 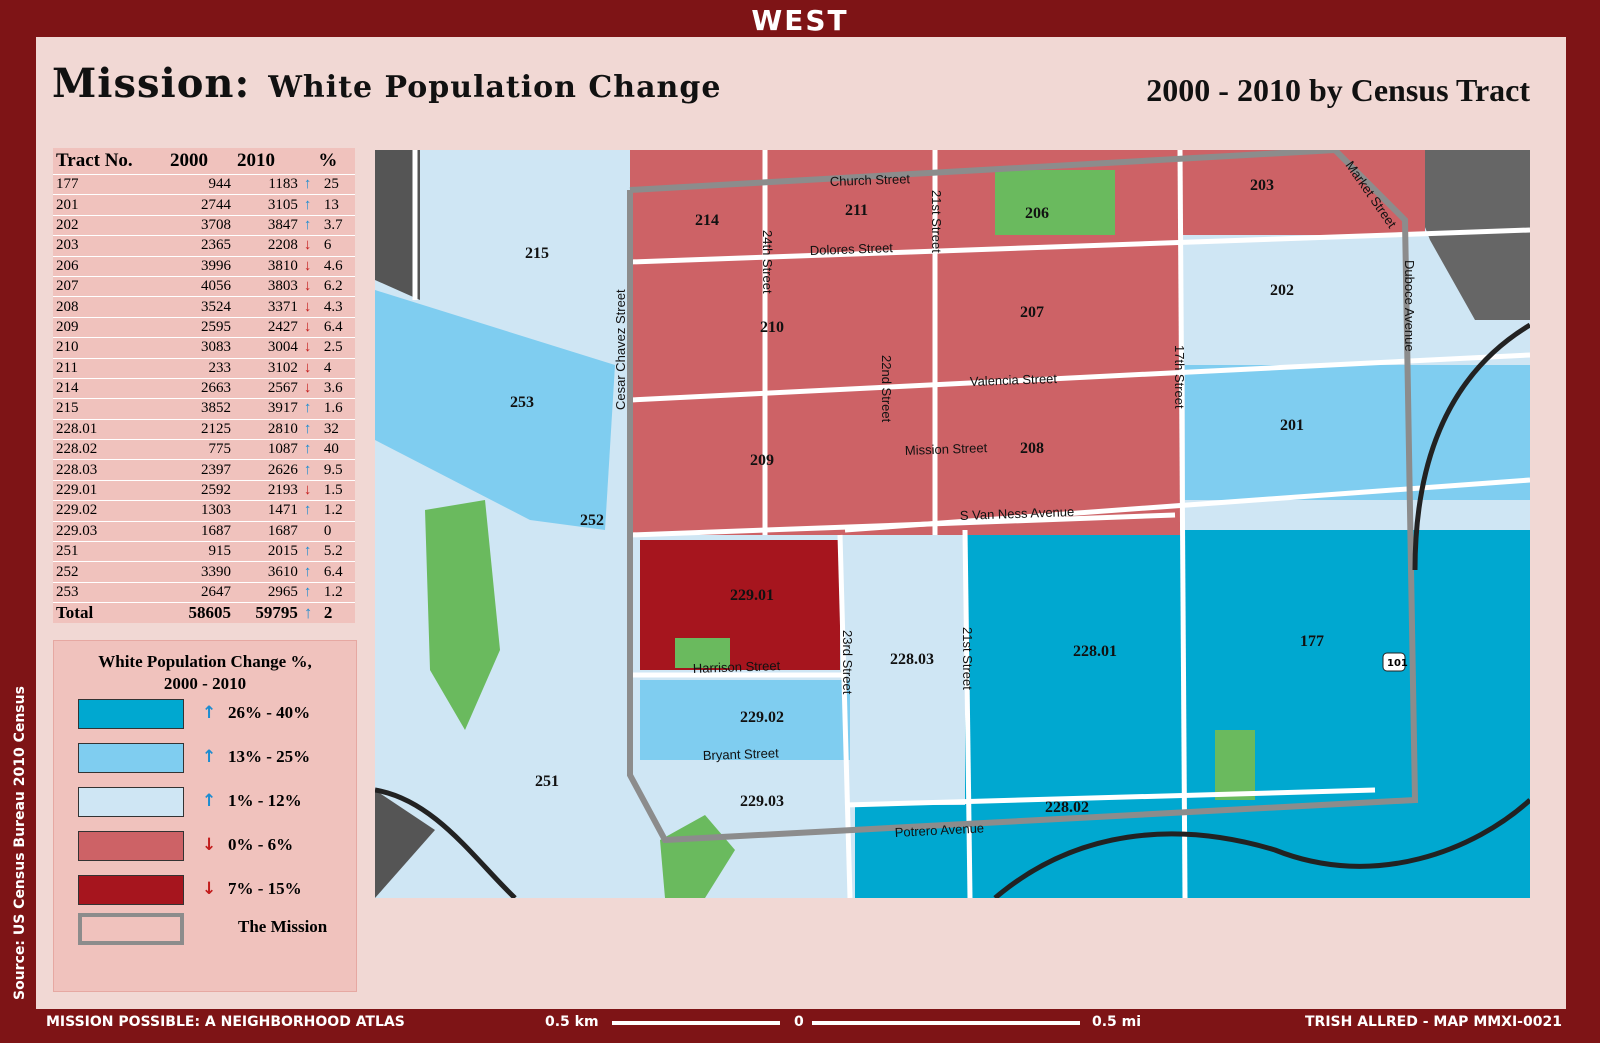 What do you see at coordinates (200, 368) in the screenshot?
I see `cell-y2000: 233` at bounding box center [200, 368].